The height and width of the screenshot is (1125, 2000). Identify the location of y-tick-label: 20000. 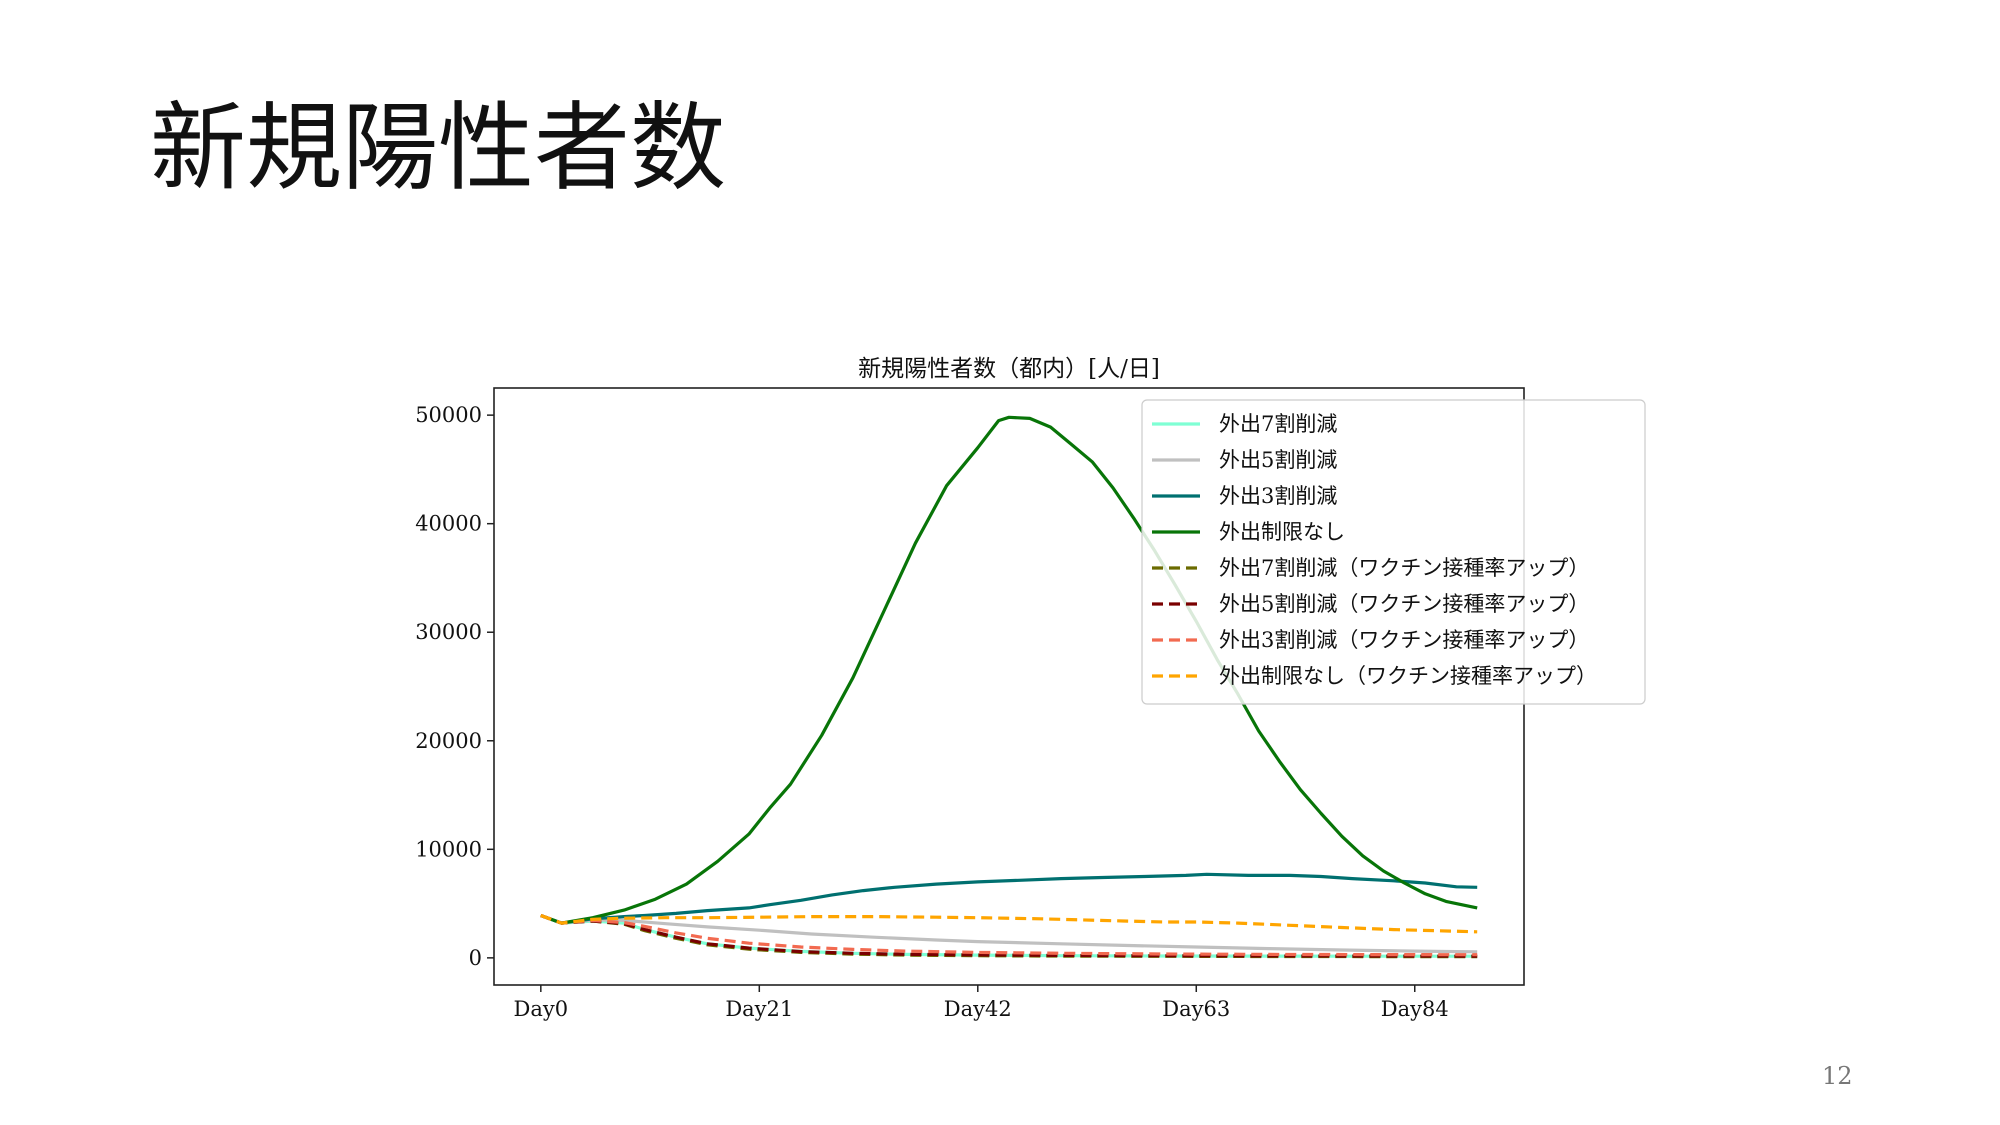
(448, 741).